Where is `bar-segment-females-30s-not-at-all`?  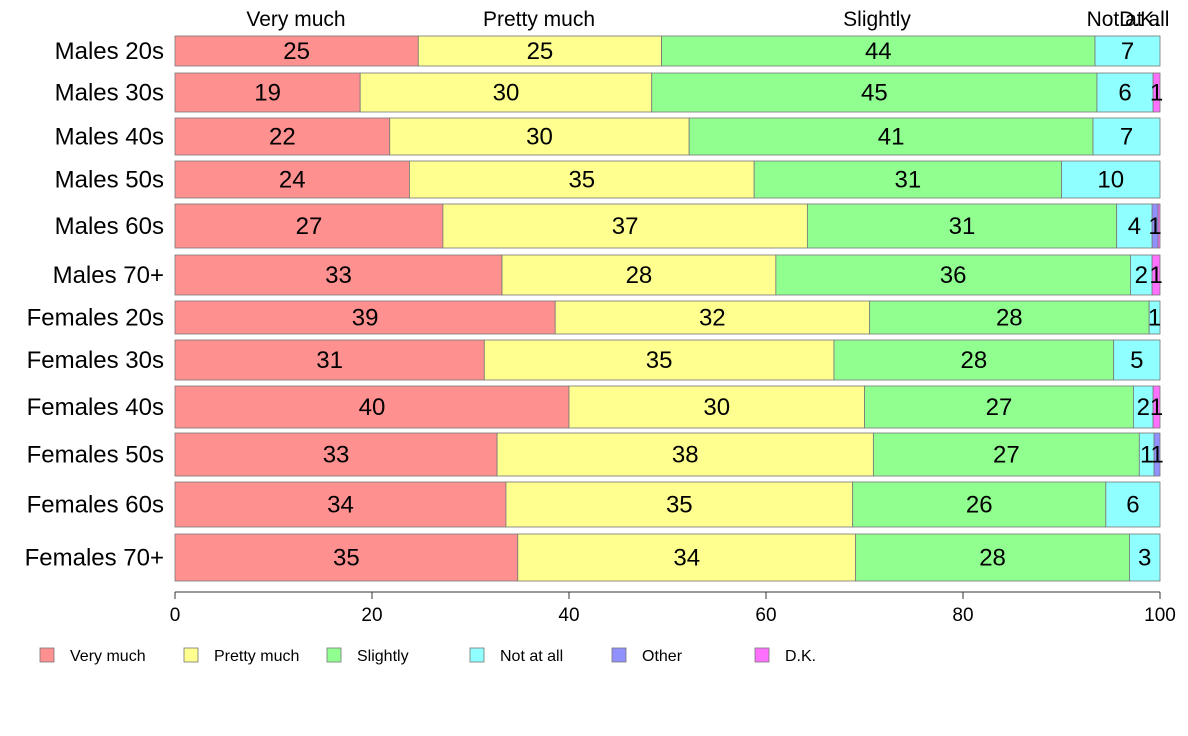
bar-segment-females-30s-not-at-all is located at coordinates (1137, 360).